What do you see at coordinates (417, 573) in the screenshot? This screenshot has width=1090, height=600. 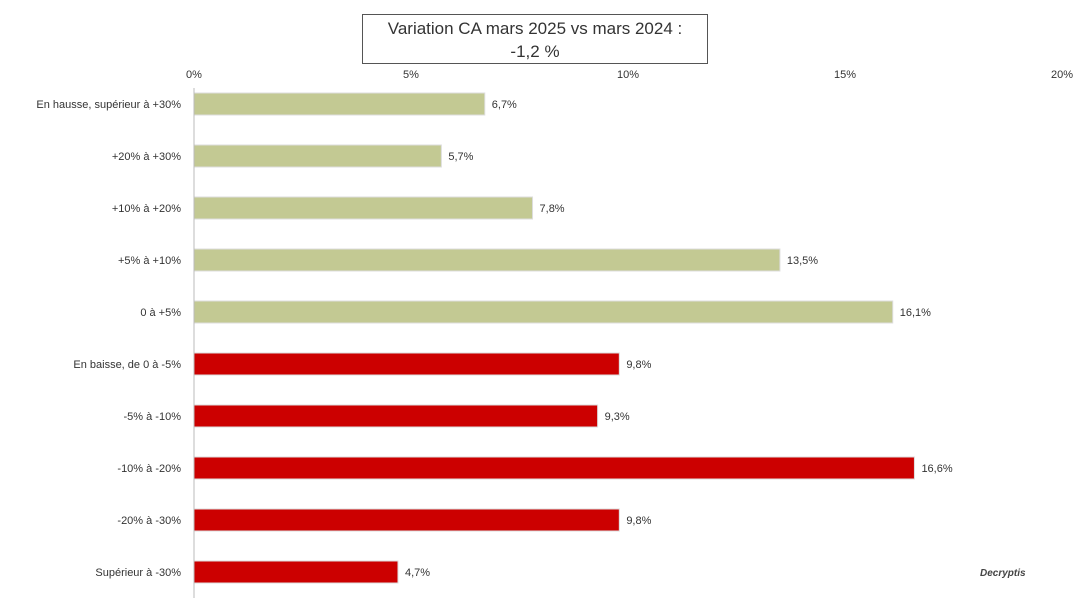 I see `data-label: 4,7%` at bounding box center [417, 573].